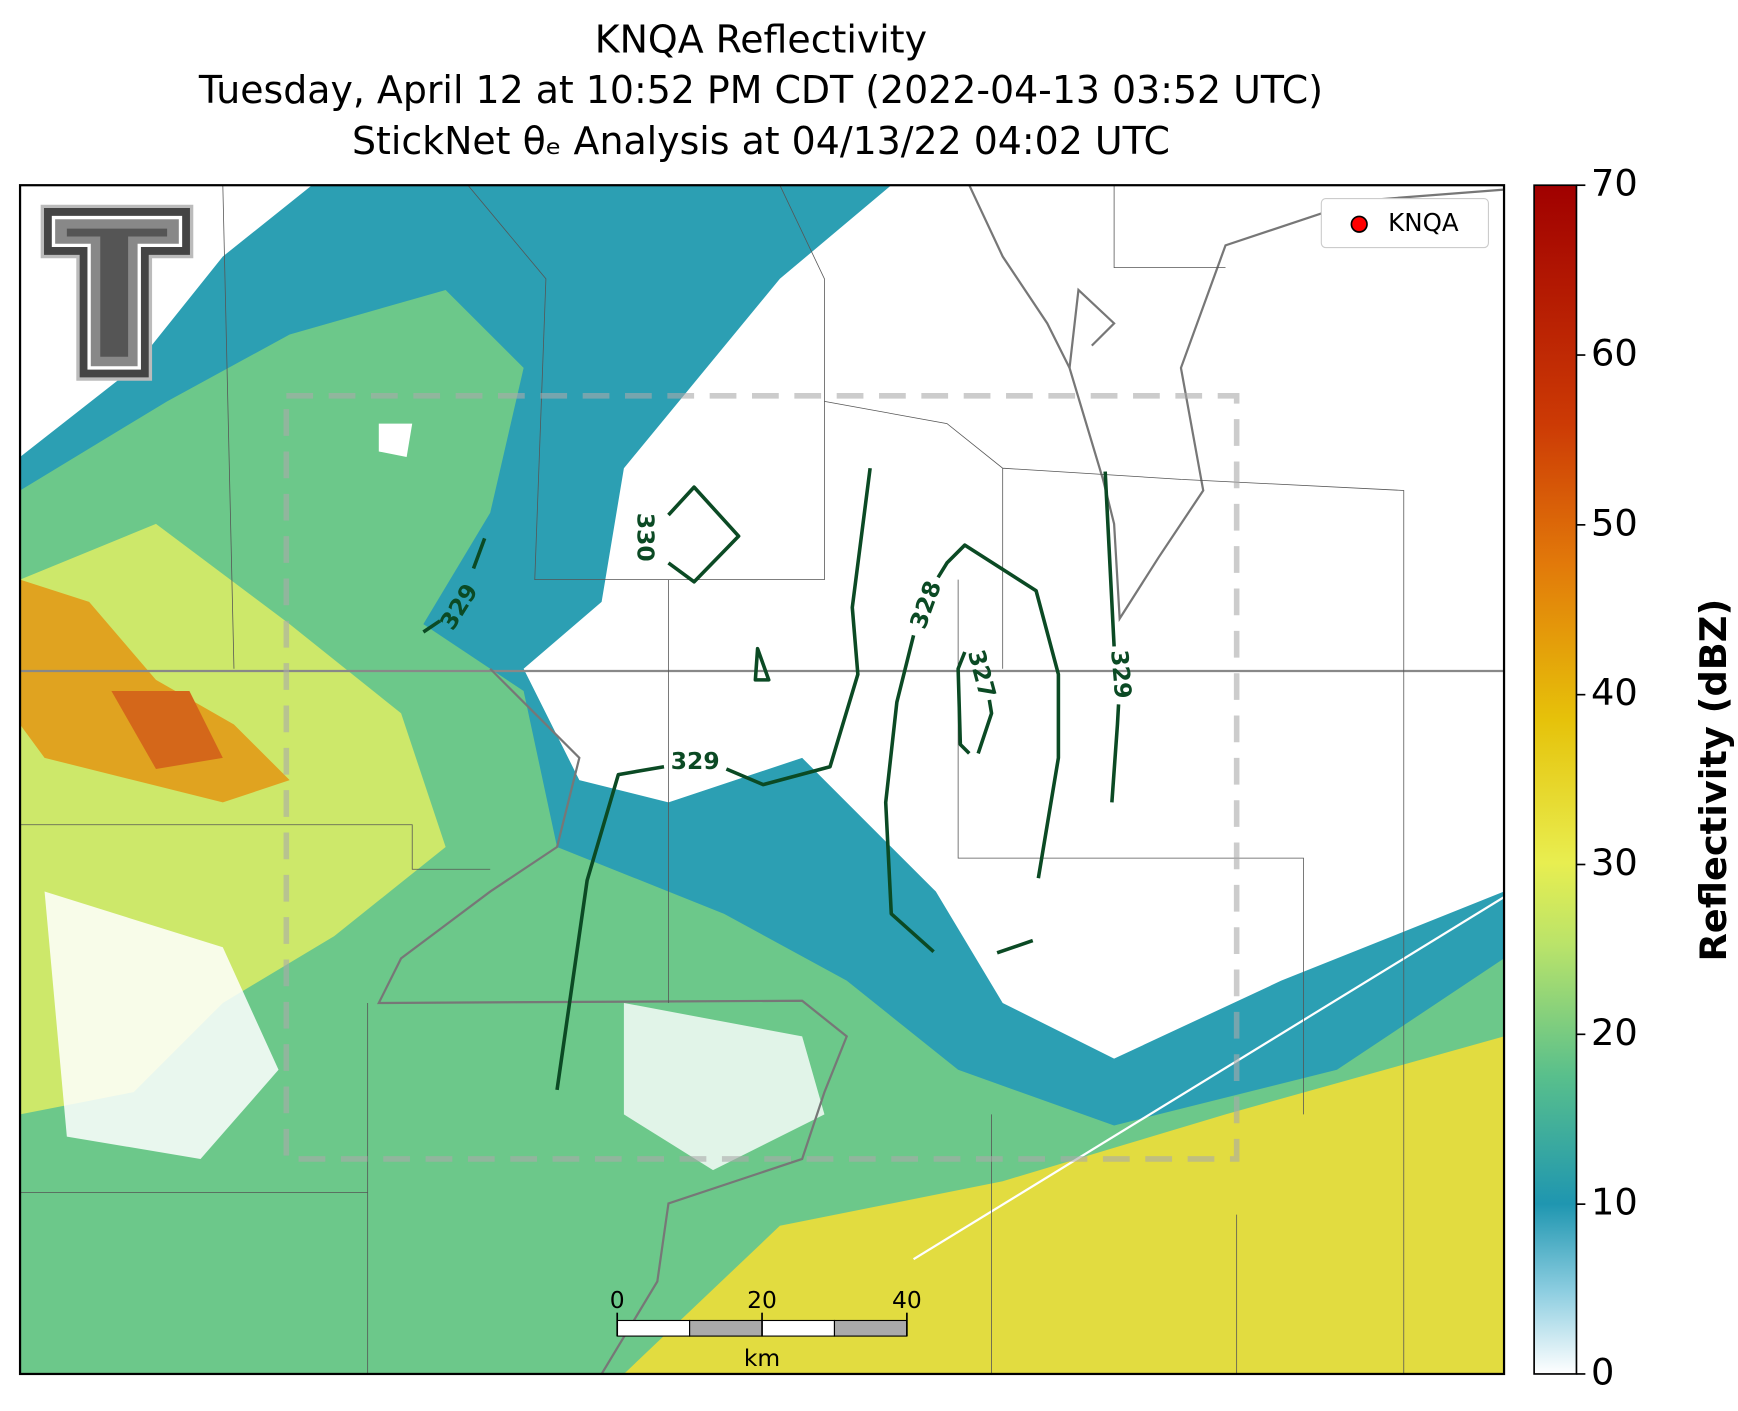  I want to click on colorbar-tick-label: 60, so click(1614, 353).